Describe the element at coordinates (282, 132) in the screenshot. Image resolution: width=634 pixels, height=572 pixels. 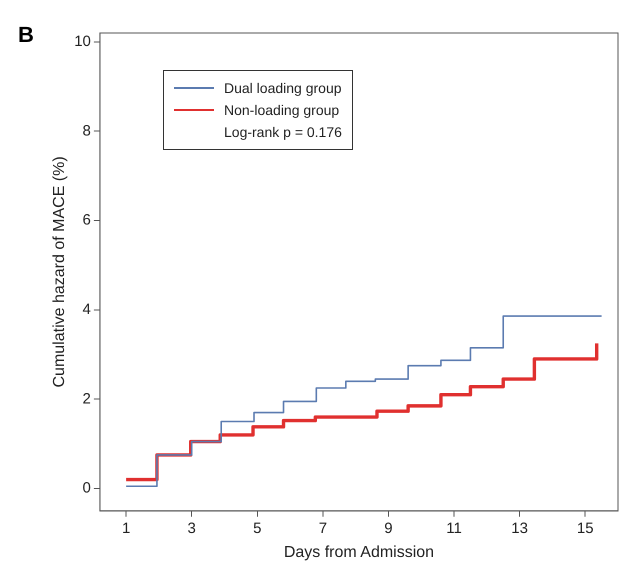
I see `annotation: Log-rank p = 0.176` at that location.